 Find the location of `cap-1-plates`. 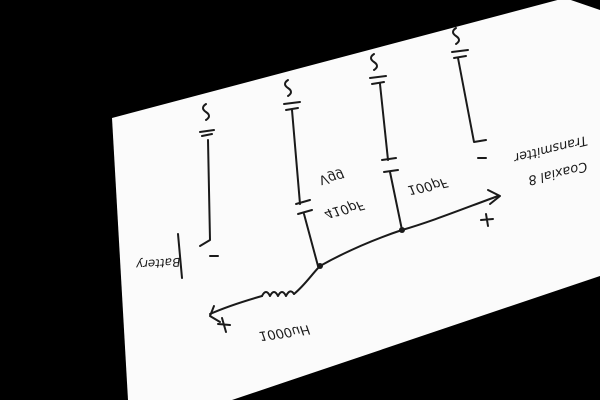

cap-1-plates is located at coordinates (304, 207).